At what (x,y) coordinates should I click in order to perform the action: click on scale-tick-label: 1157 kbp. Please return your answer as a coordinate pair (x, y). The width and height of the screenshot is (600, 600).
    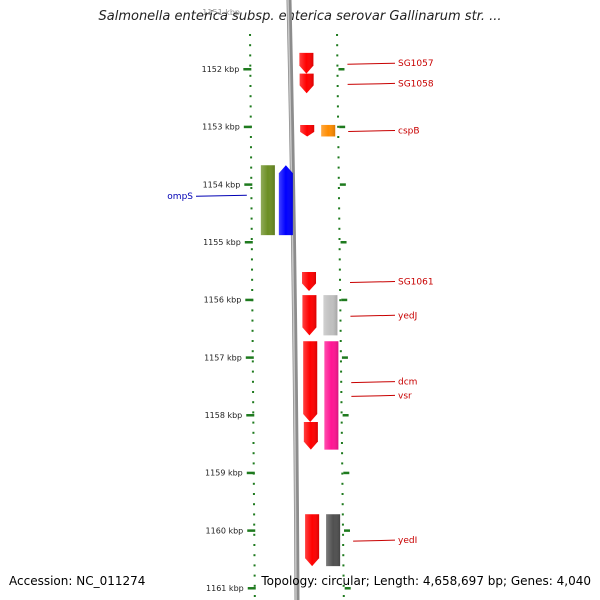
    Looking at the image, I should click on (223, 357).